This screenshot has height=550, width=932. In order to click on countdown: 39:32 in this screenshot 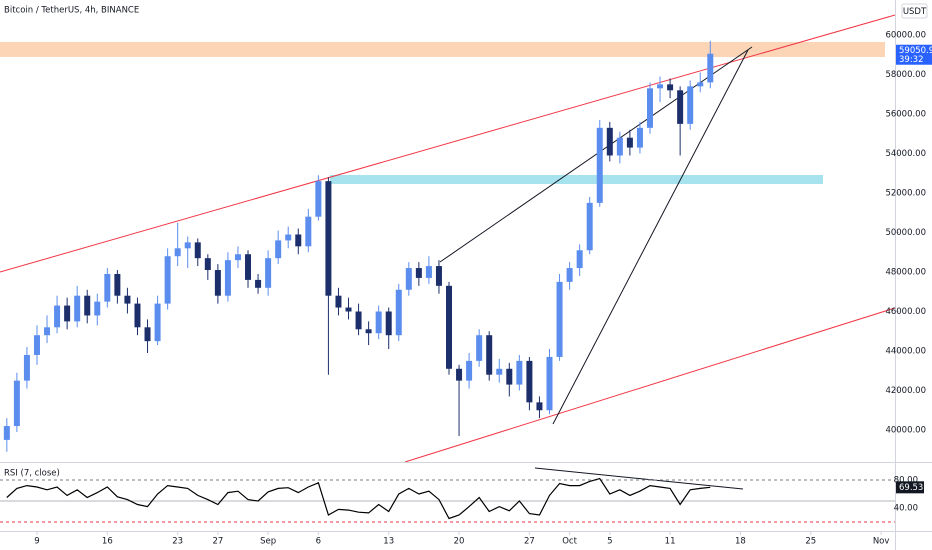, I will do `click(911, 60)`.